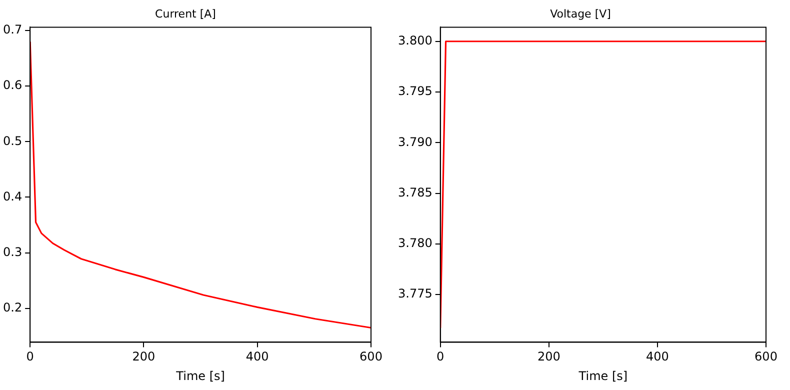 The width and height of the screenshot is (790, 390). Describe the element at coordinates (415, 41) in the screenshot. I see `y-tick-label: 3.800` at that location.